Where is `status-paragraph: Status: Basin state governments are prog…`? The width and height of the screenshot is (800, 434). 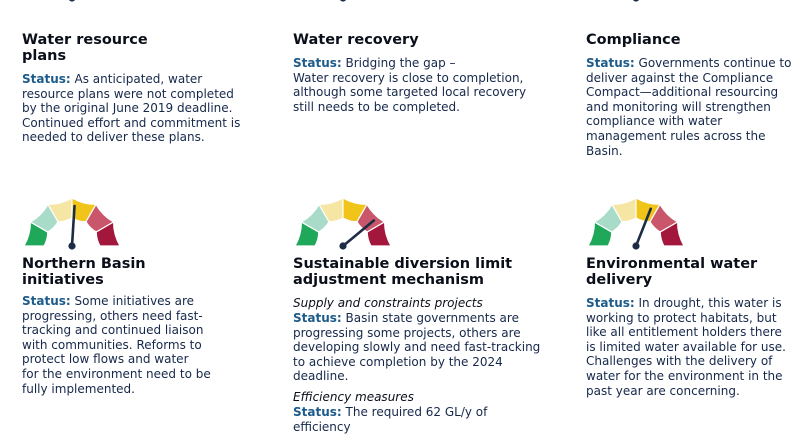
status-paragraph: Status: Basin state governments are prog… is located at coordinates (418, 347).